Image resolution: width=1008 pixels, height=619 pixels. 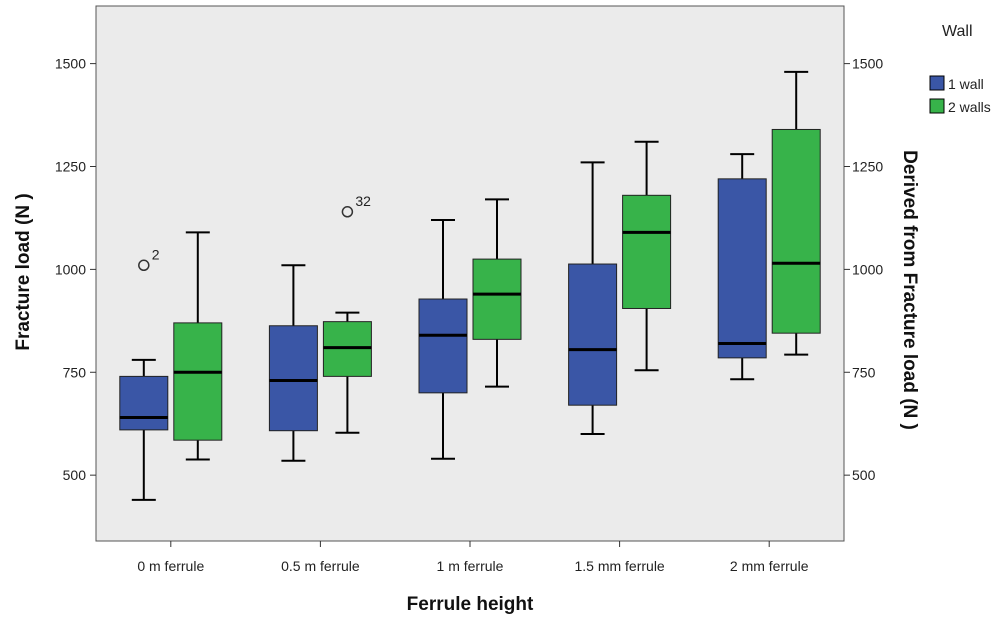 I want to click on y-axis-left: 500 750 1000 1250 1500, so click(x=75, y=269).